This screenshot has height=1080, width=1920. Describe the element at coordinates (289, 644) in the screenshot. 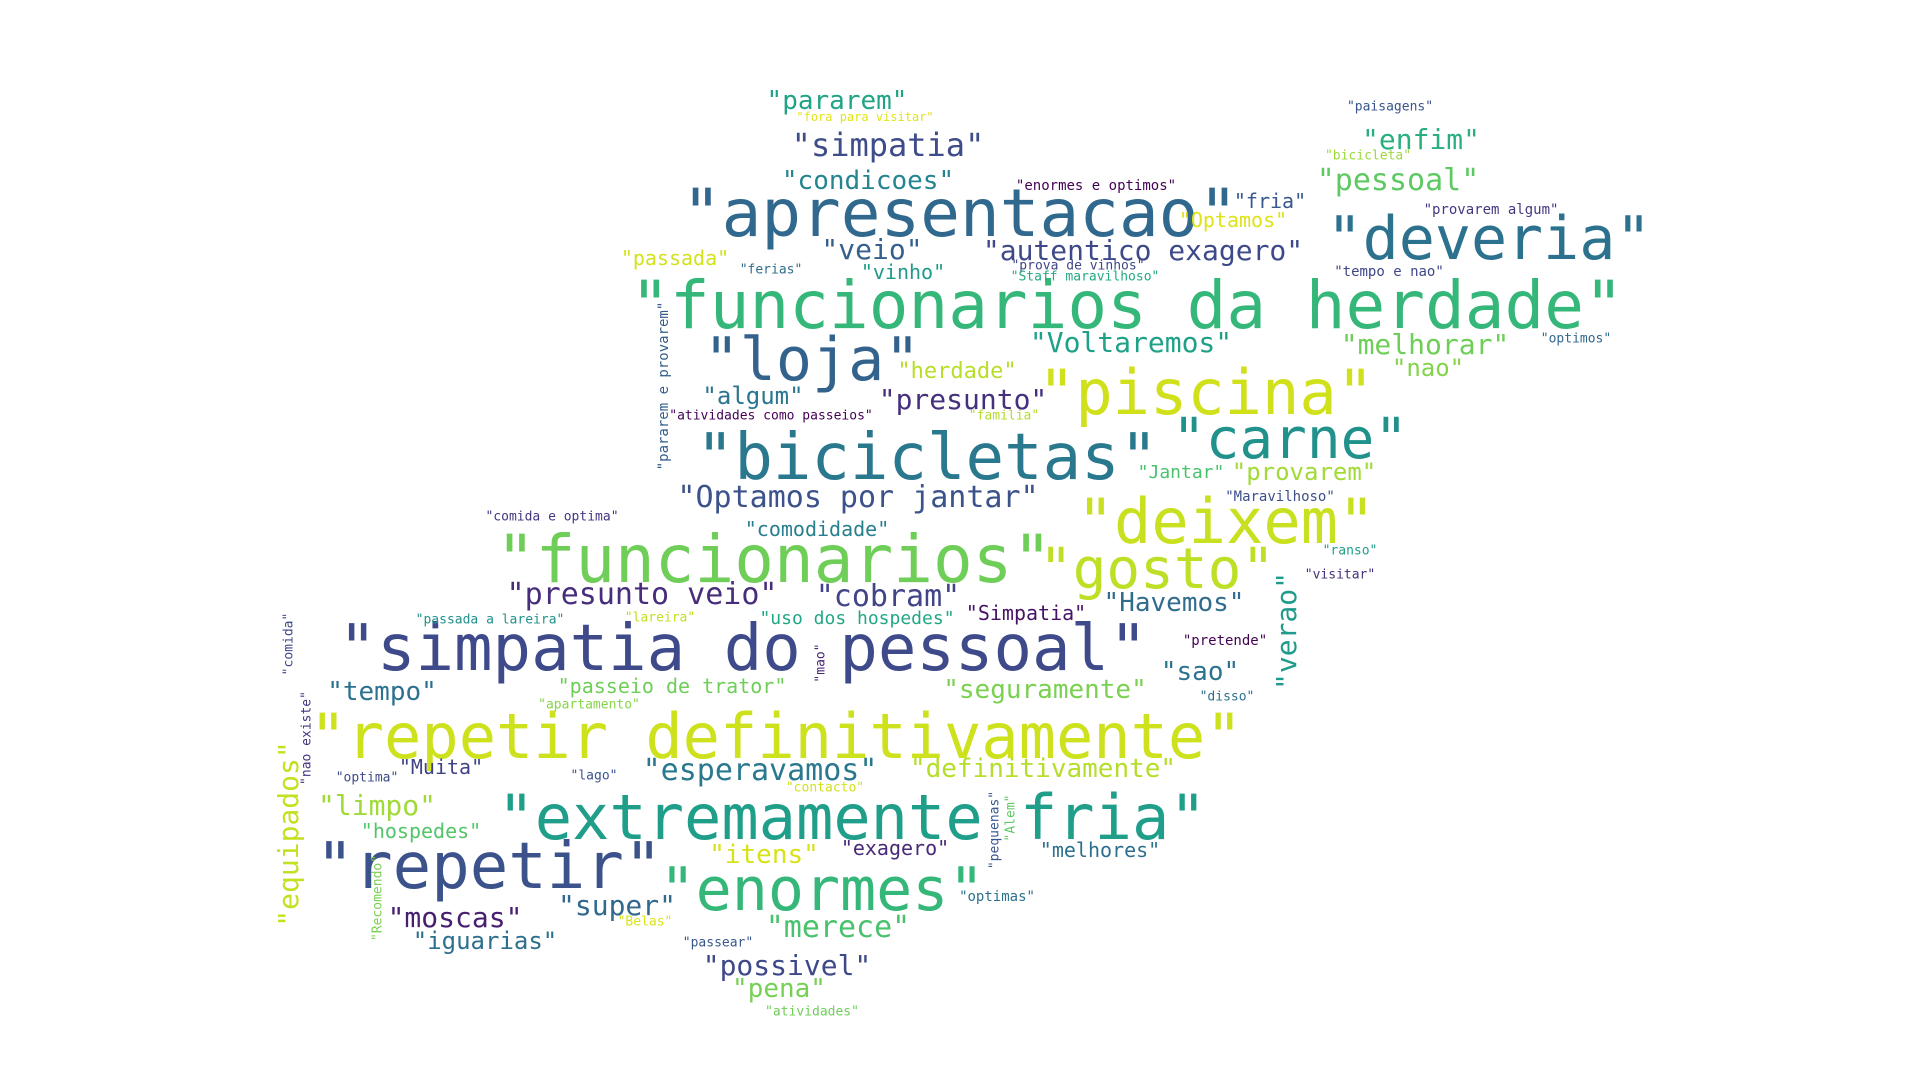

I see `word-cloud-term: "comida"` at that location.